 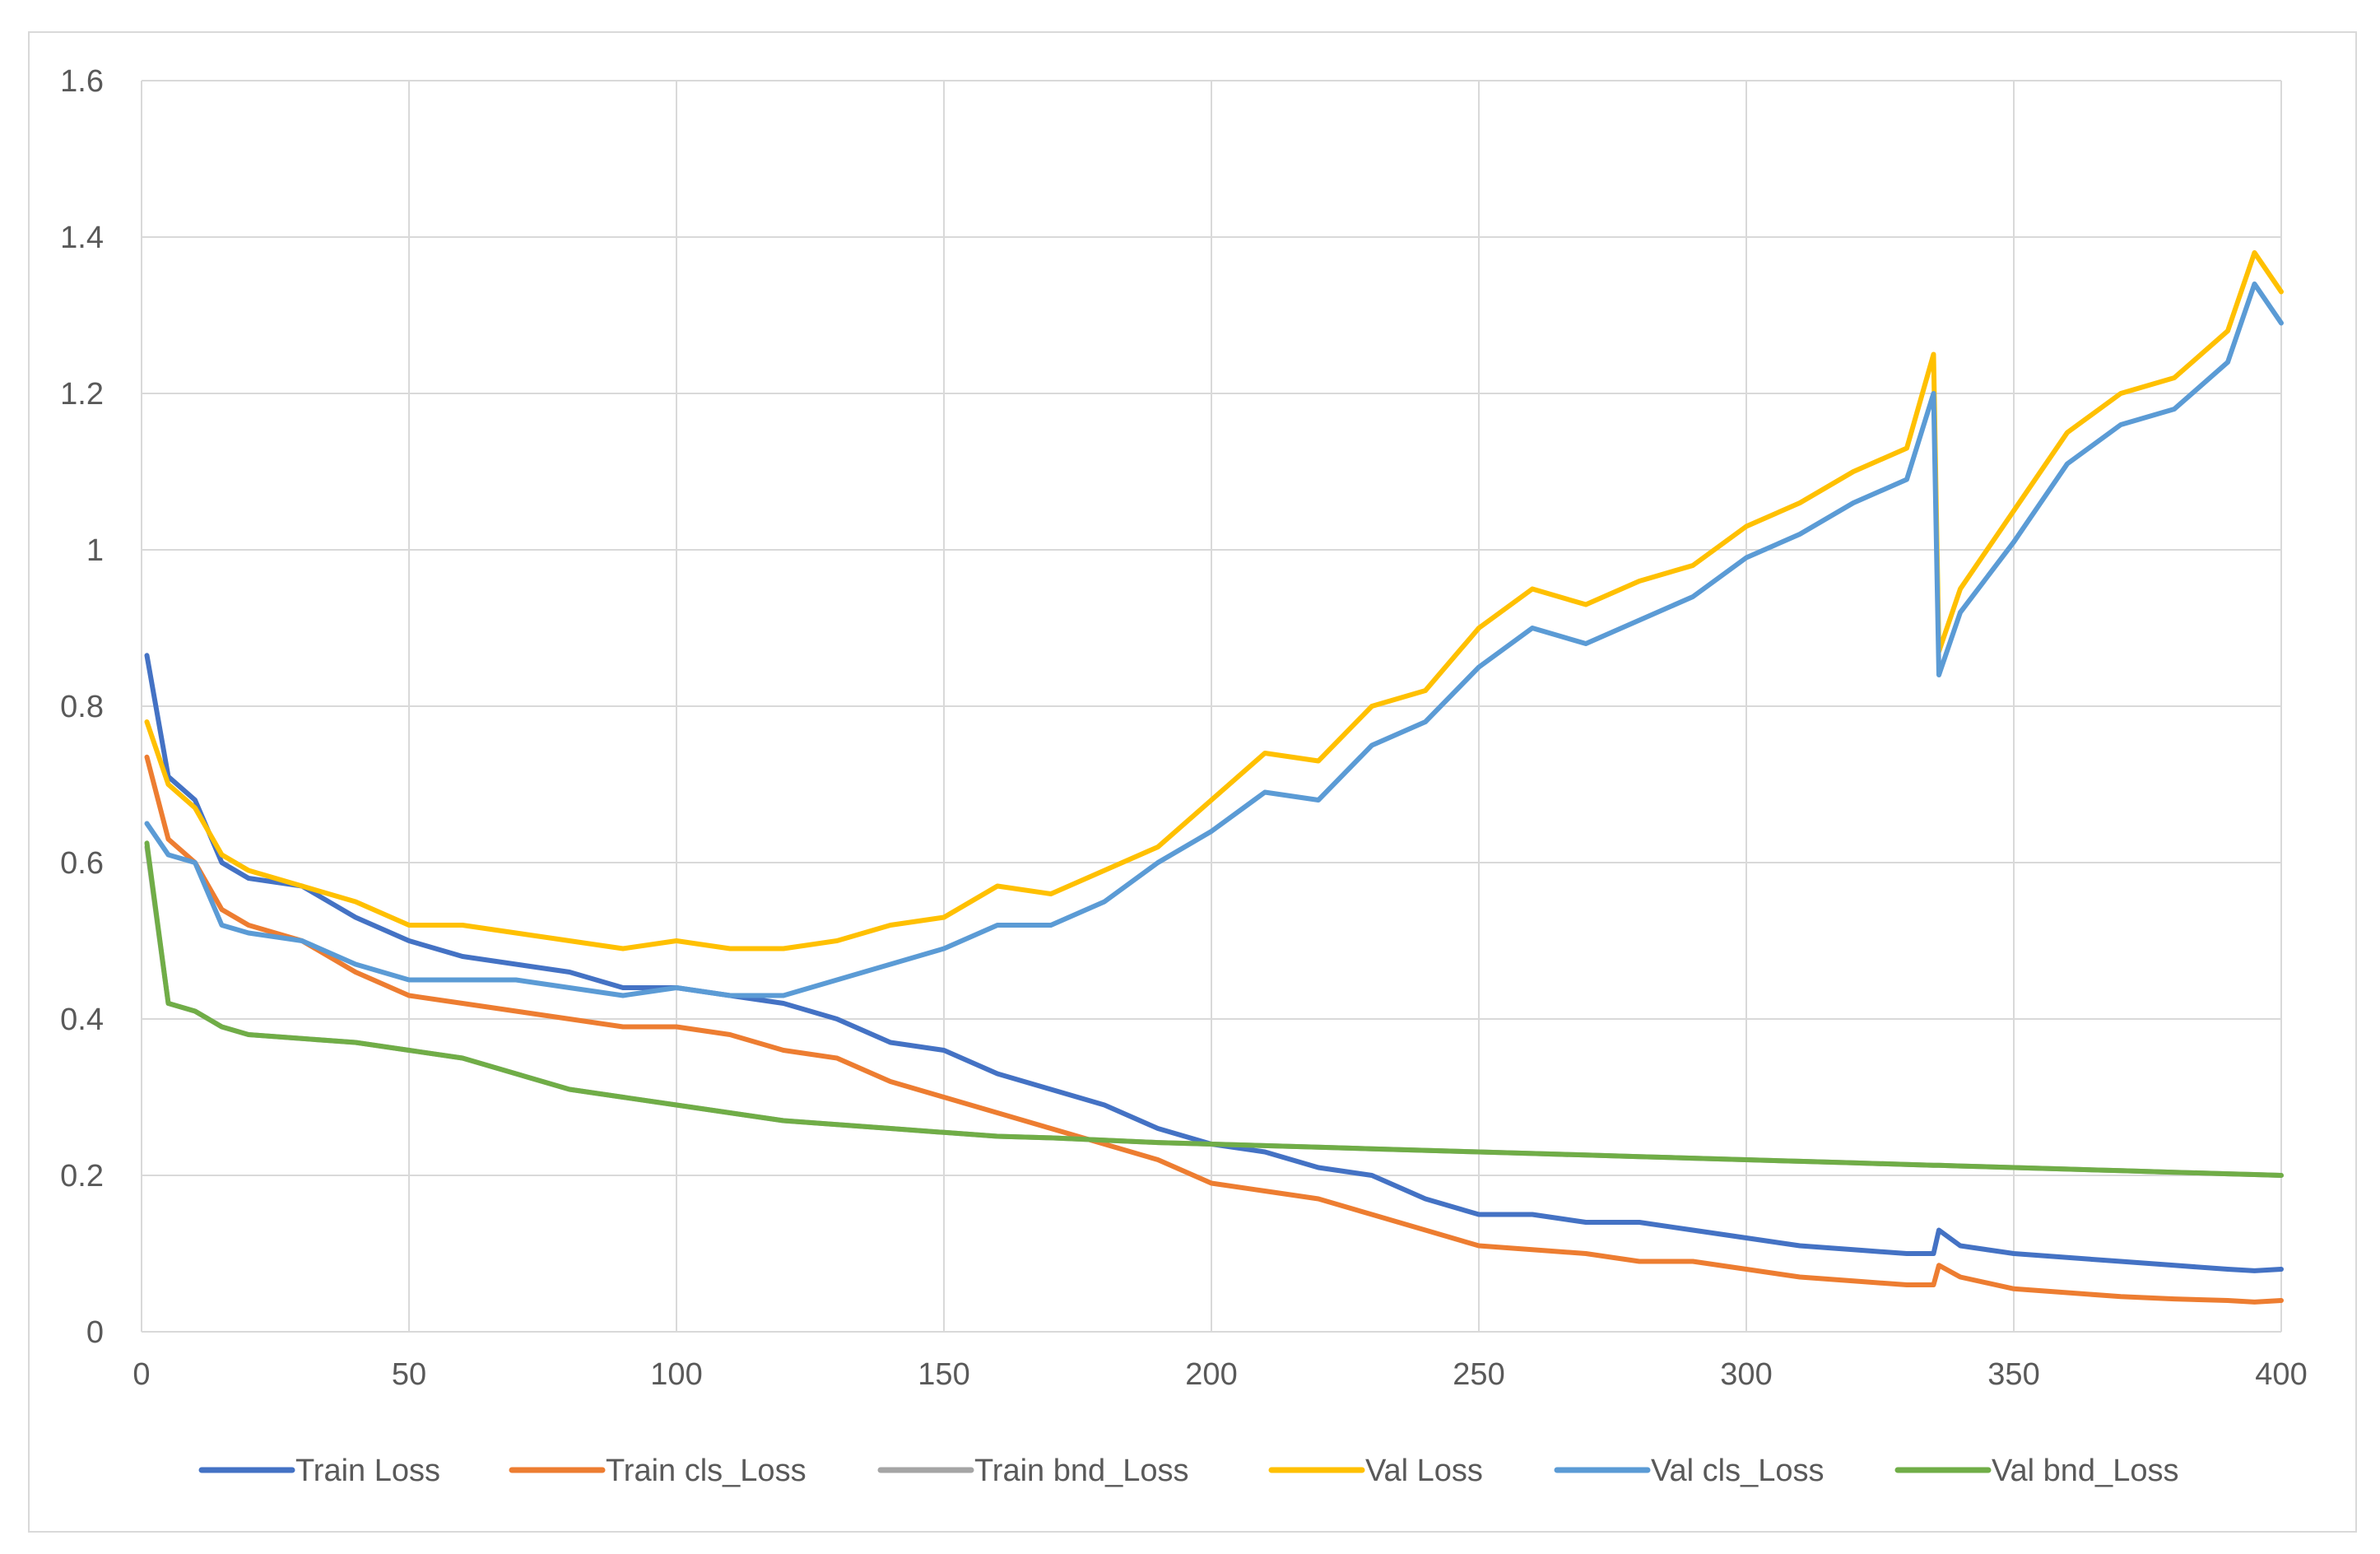 I want to click on y-tick-label: 0.8, so click(x=82, y=707).